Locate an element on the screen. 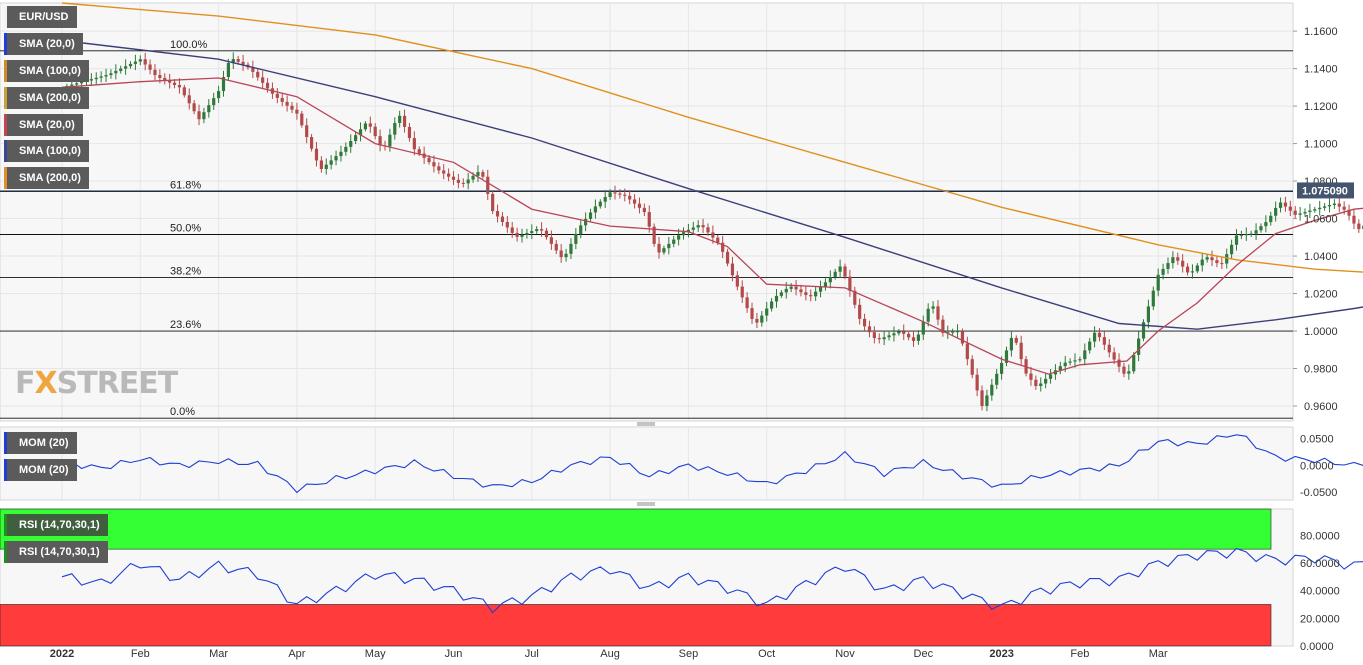  symbol-label: EUR/USD is located at coordinates (40, 17).